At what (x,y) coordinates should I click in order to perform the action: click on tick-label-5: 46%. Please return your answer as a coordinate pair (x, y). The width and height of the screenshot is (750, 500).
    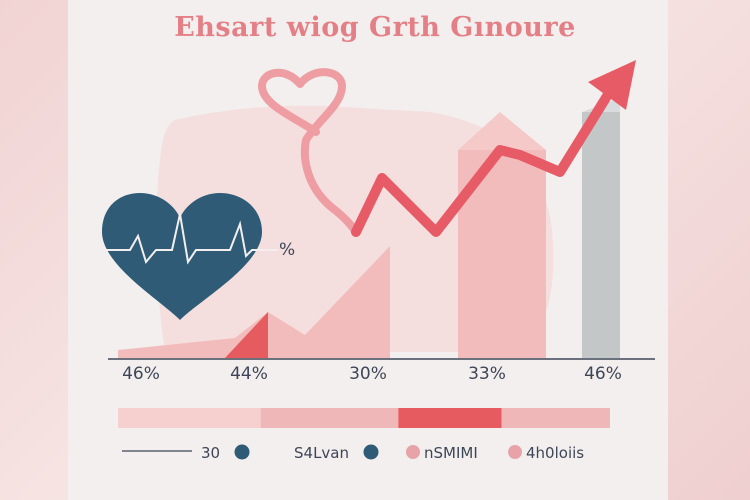
    Looking at the image, I should click on (603, 374).